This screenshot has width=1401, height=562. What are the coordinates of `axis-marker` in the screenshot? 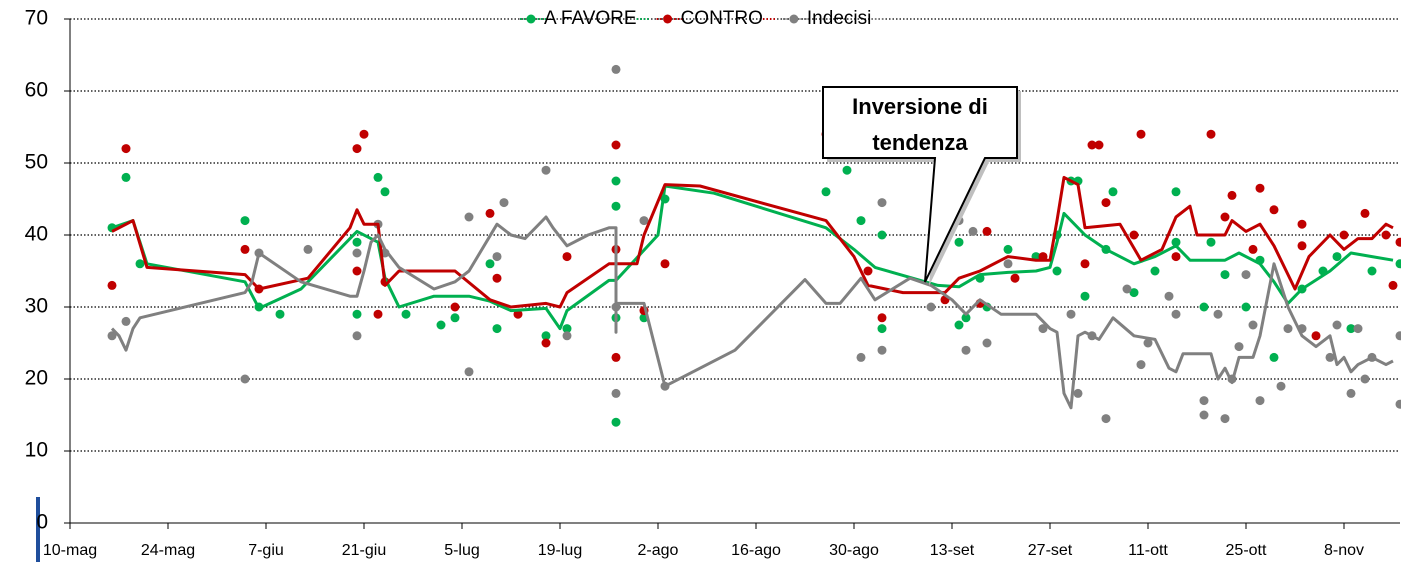 It's located at (38, 529).